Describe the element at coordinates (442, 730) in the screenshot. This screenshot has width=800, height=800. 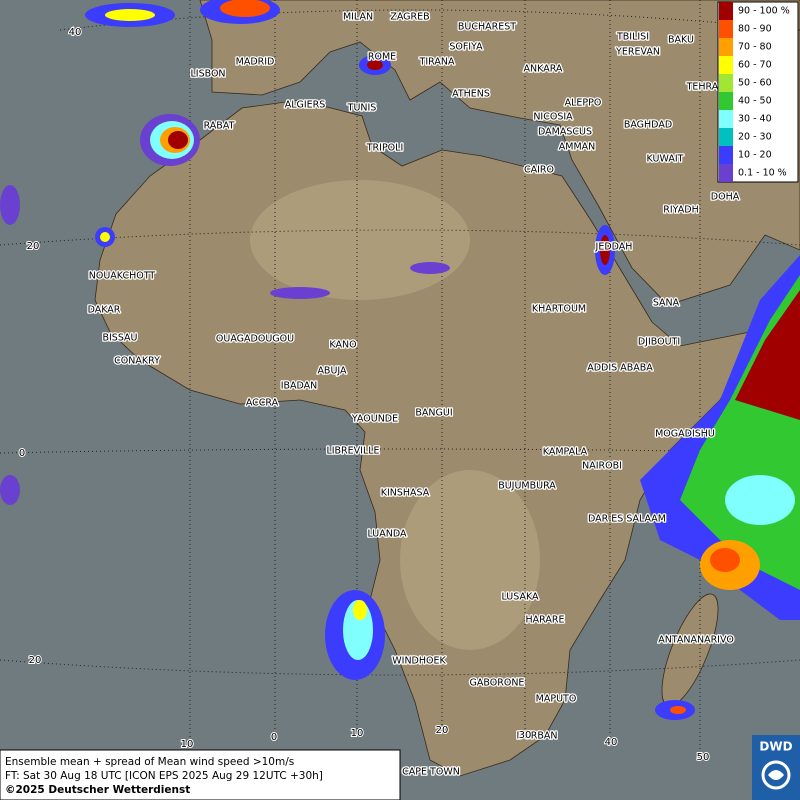
I see `longitude-label: 20` at that location.